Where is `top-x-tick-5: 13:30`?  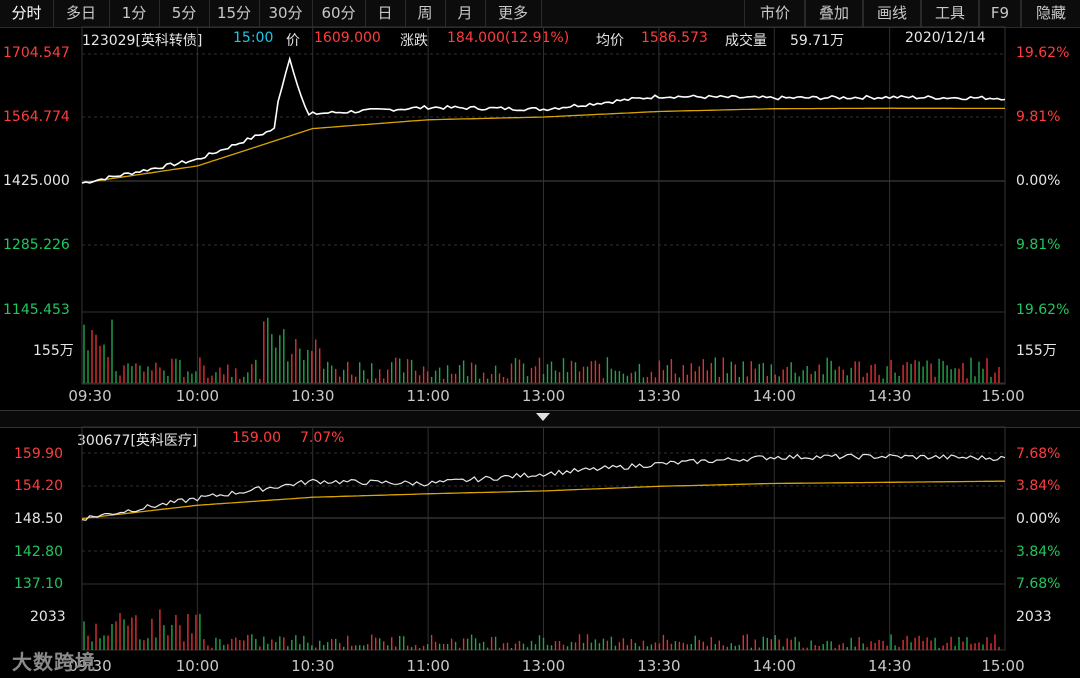
top-x-tick-5: 13:30 is located at coordinates (659, 396).